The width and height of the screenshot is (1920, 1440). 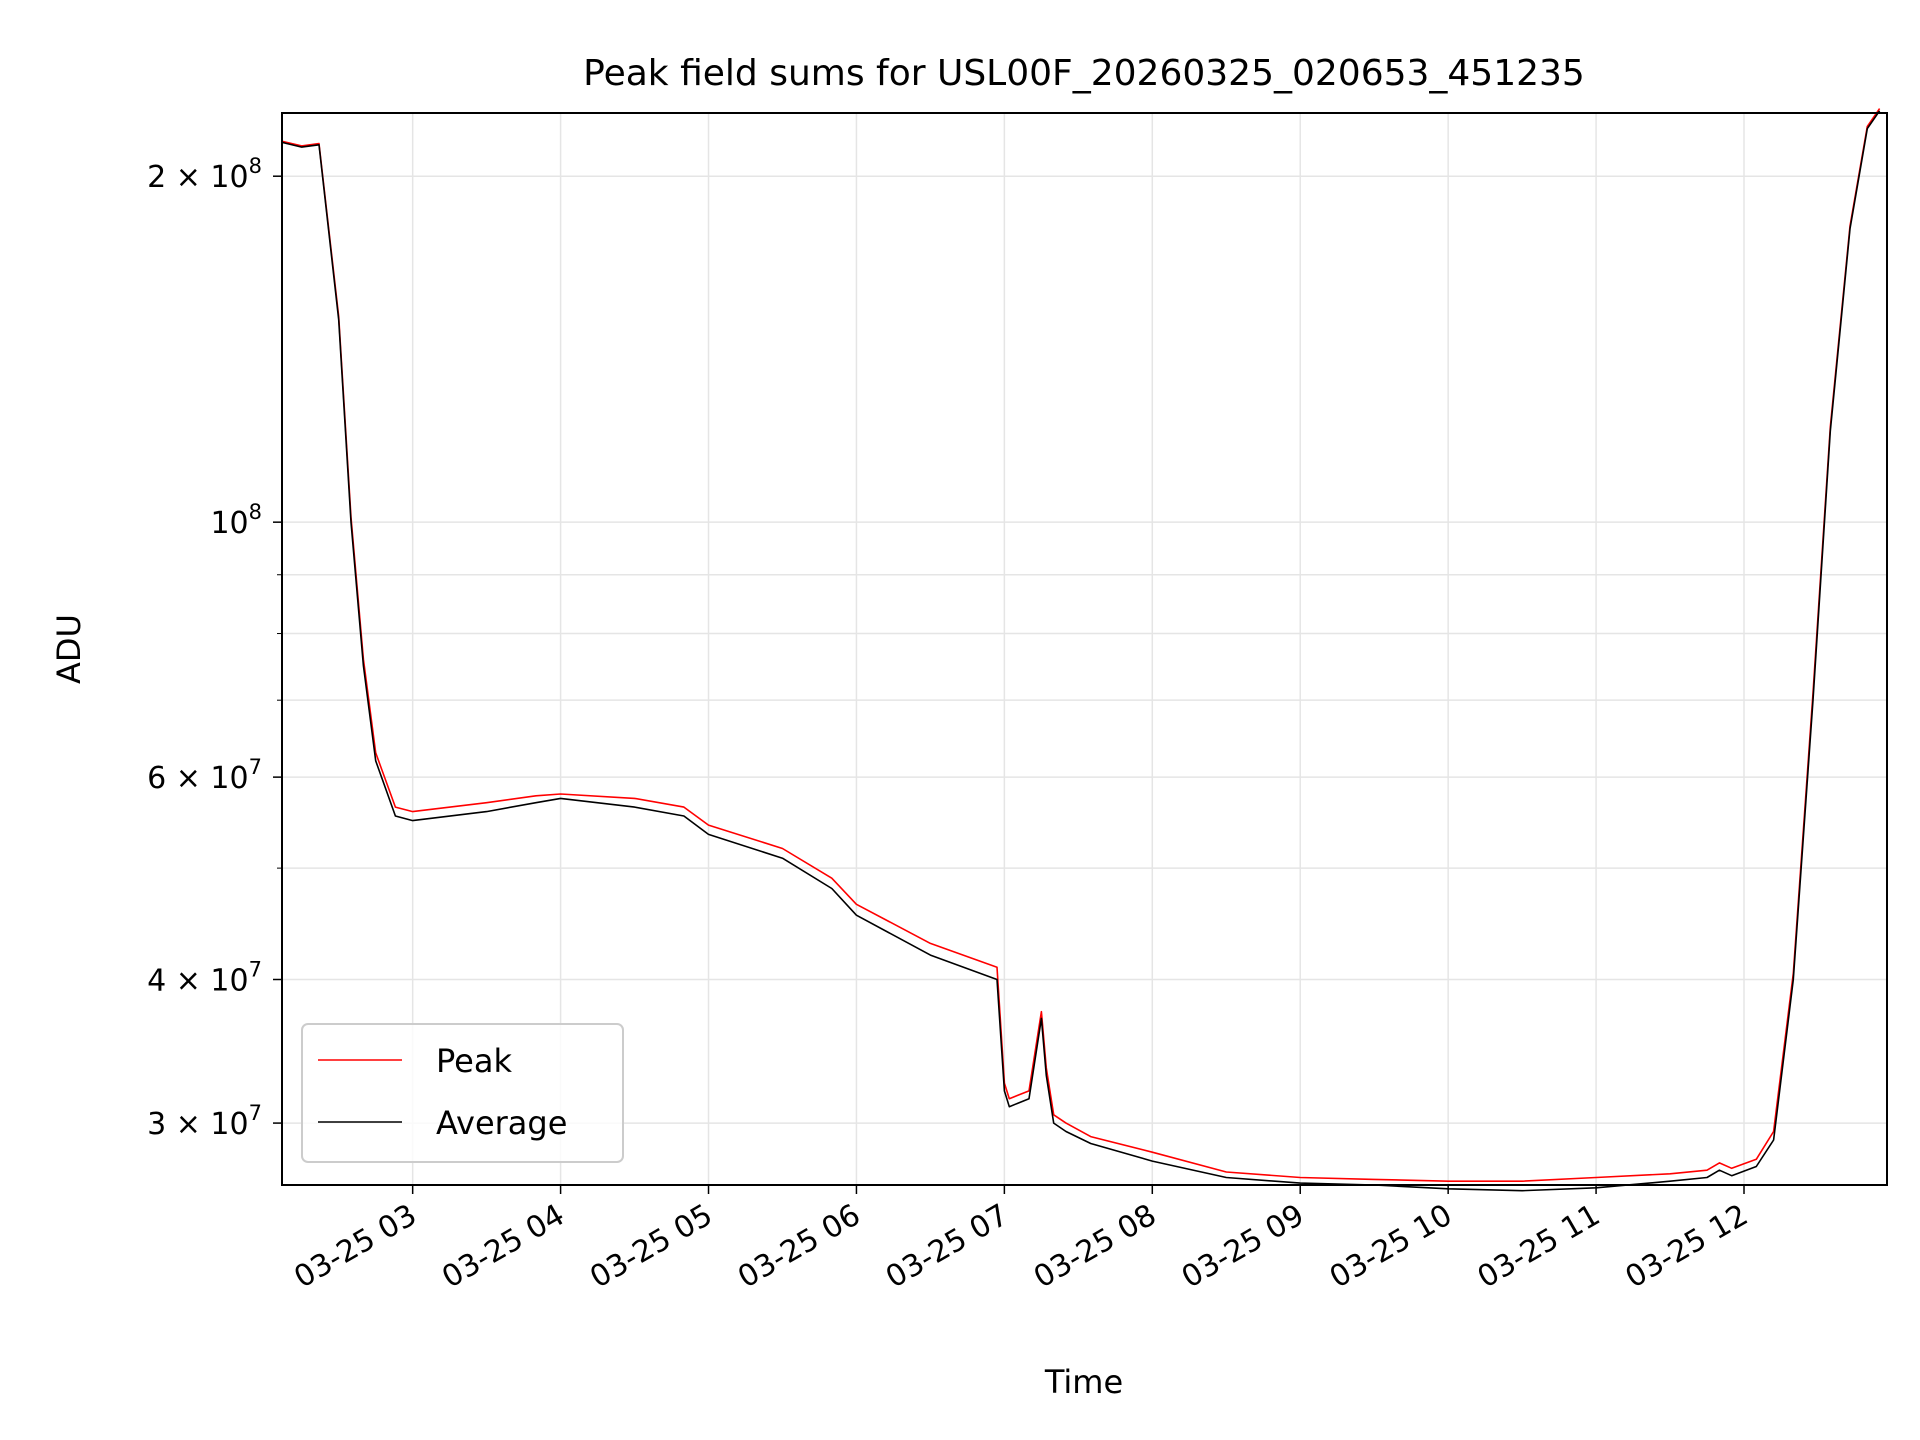 I want to click on y-tick-label-base: 2 × 10, so click(x=197, y=177).